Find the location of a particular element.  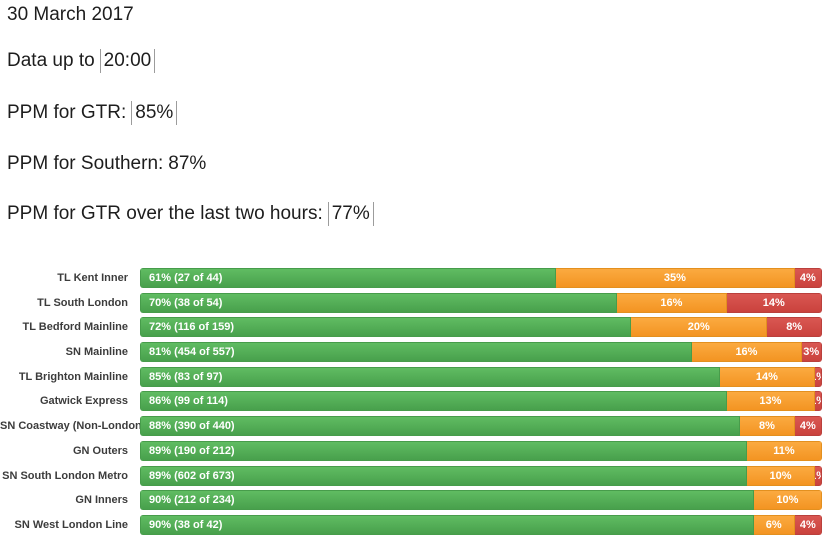

bar-segment-on-time: 88% (390 of 440) is located at coordinates (440, 426).